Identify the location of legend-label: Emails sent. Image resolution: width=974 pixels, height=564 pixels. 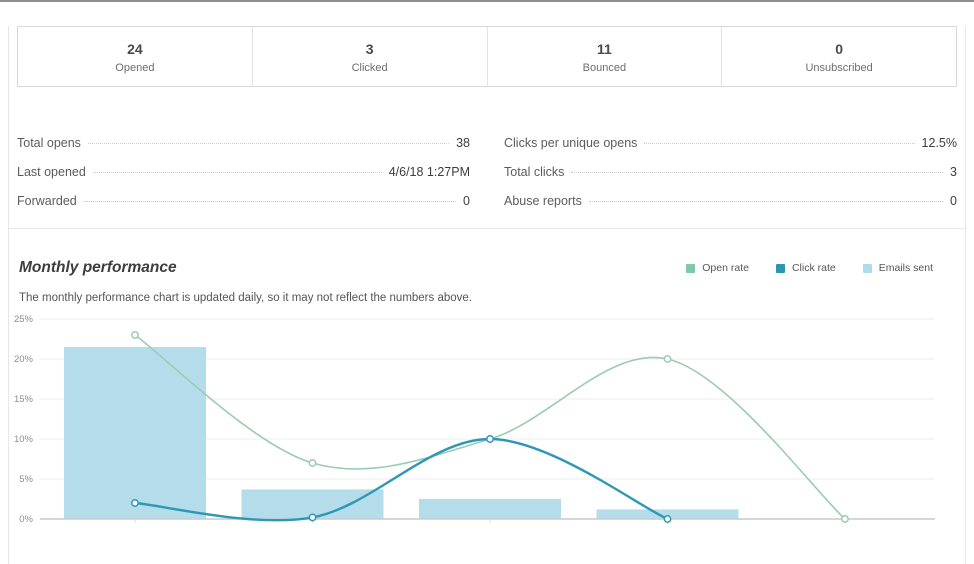
(905, 268).